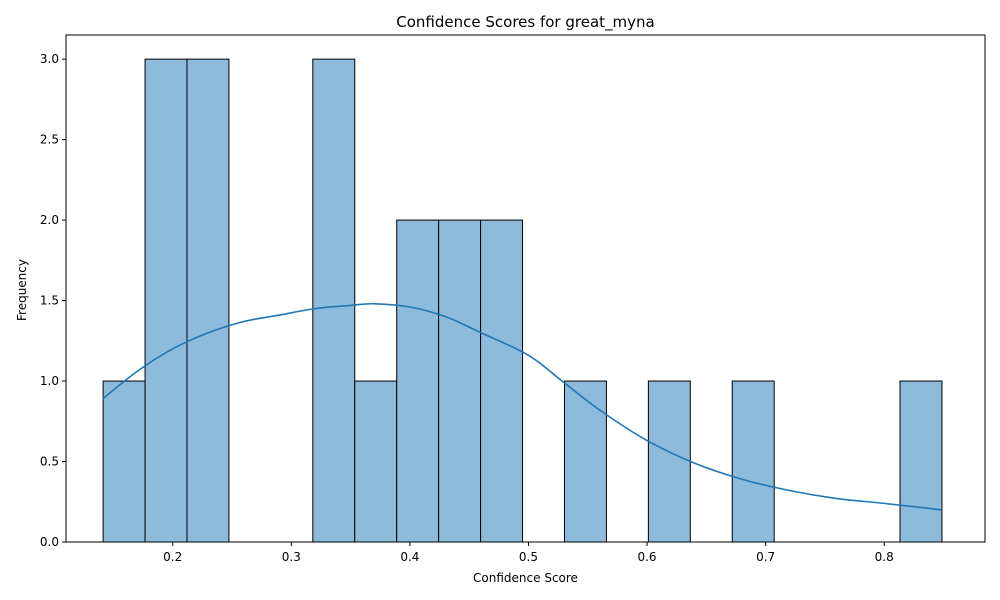  Describe the element at coordinates (49, 59) in the screenshot. I see `y-tick-label: 3.0` at that location.